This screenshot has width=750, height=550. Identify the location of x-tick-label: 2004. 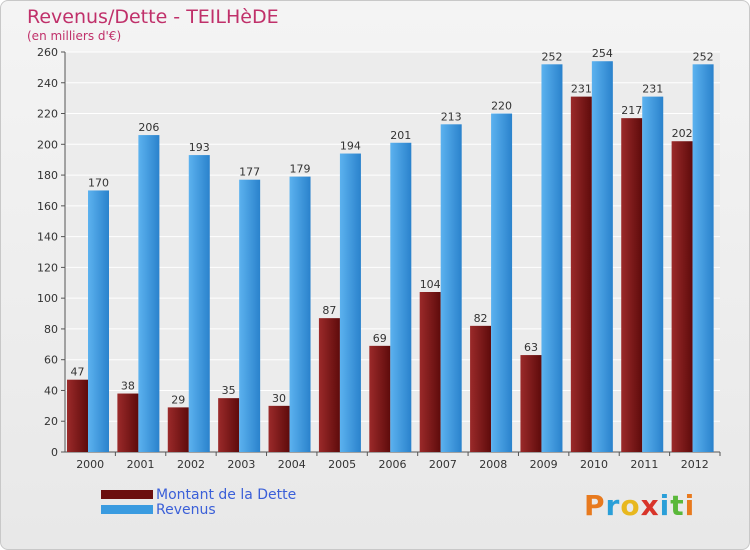
(292, 464).